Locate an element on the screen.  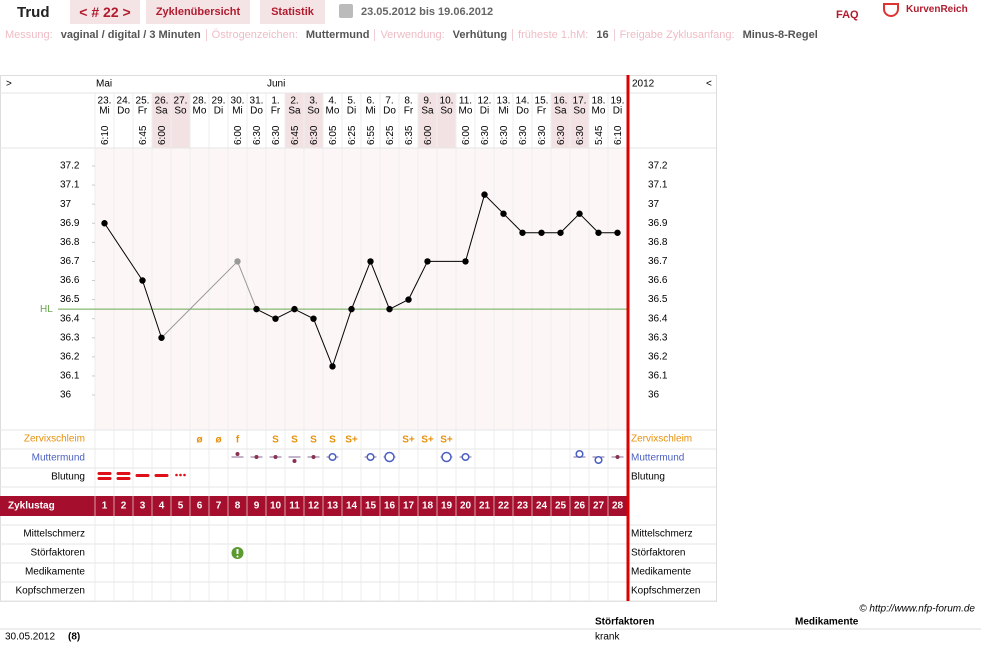
date-label: 25. is located at coordinates (143, 101).